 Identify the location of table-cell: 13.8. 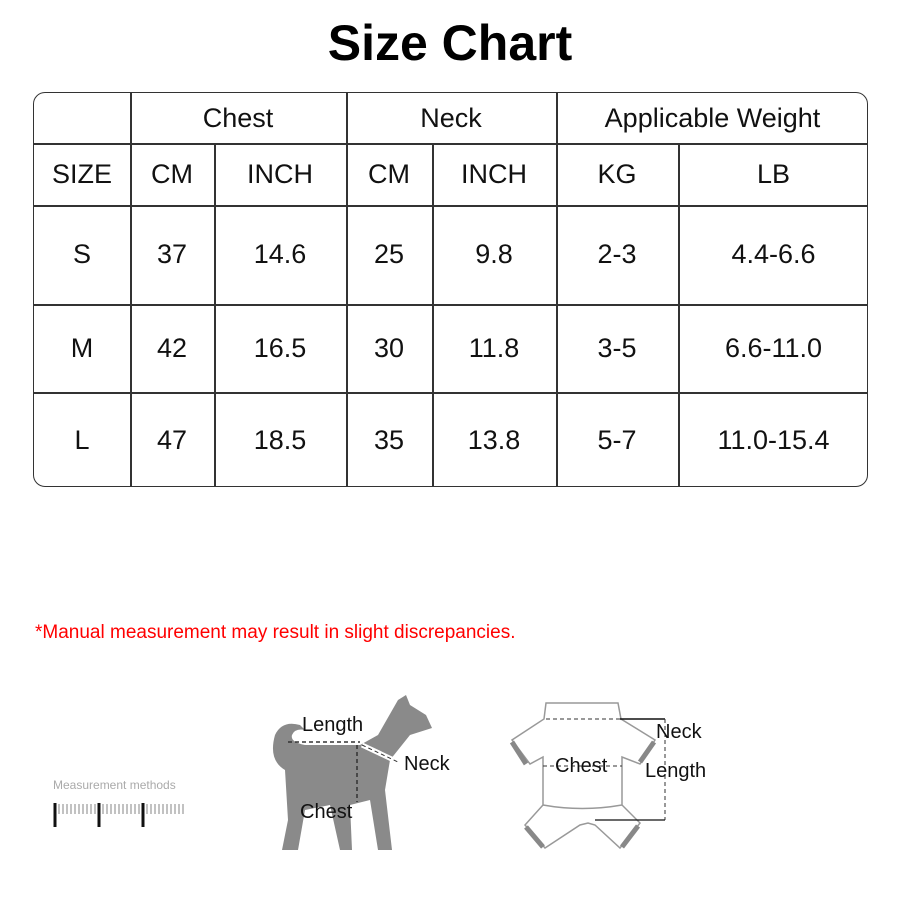
(494, 439).